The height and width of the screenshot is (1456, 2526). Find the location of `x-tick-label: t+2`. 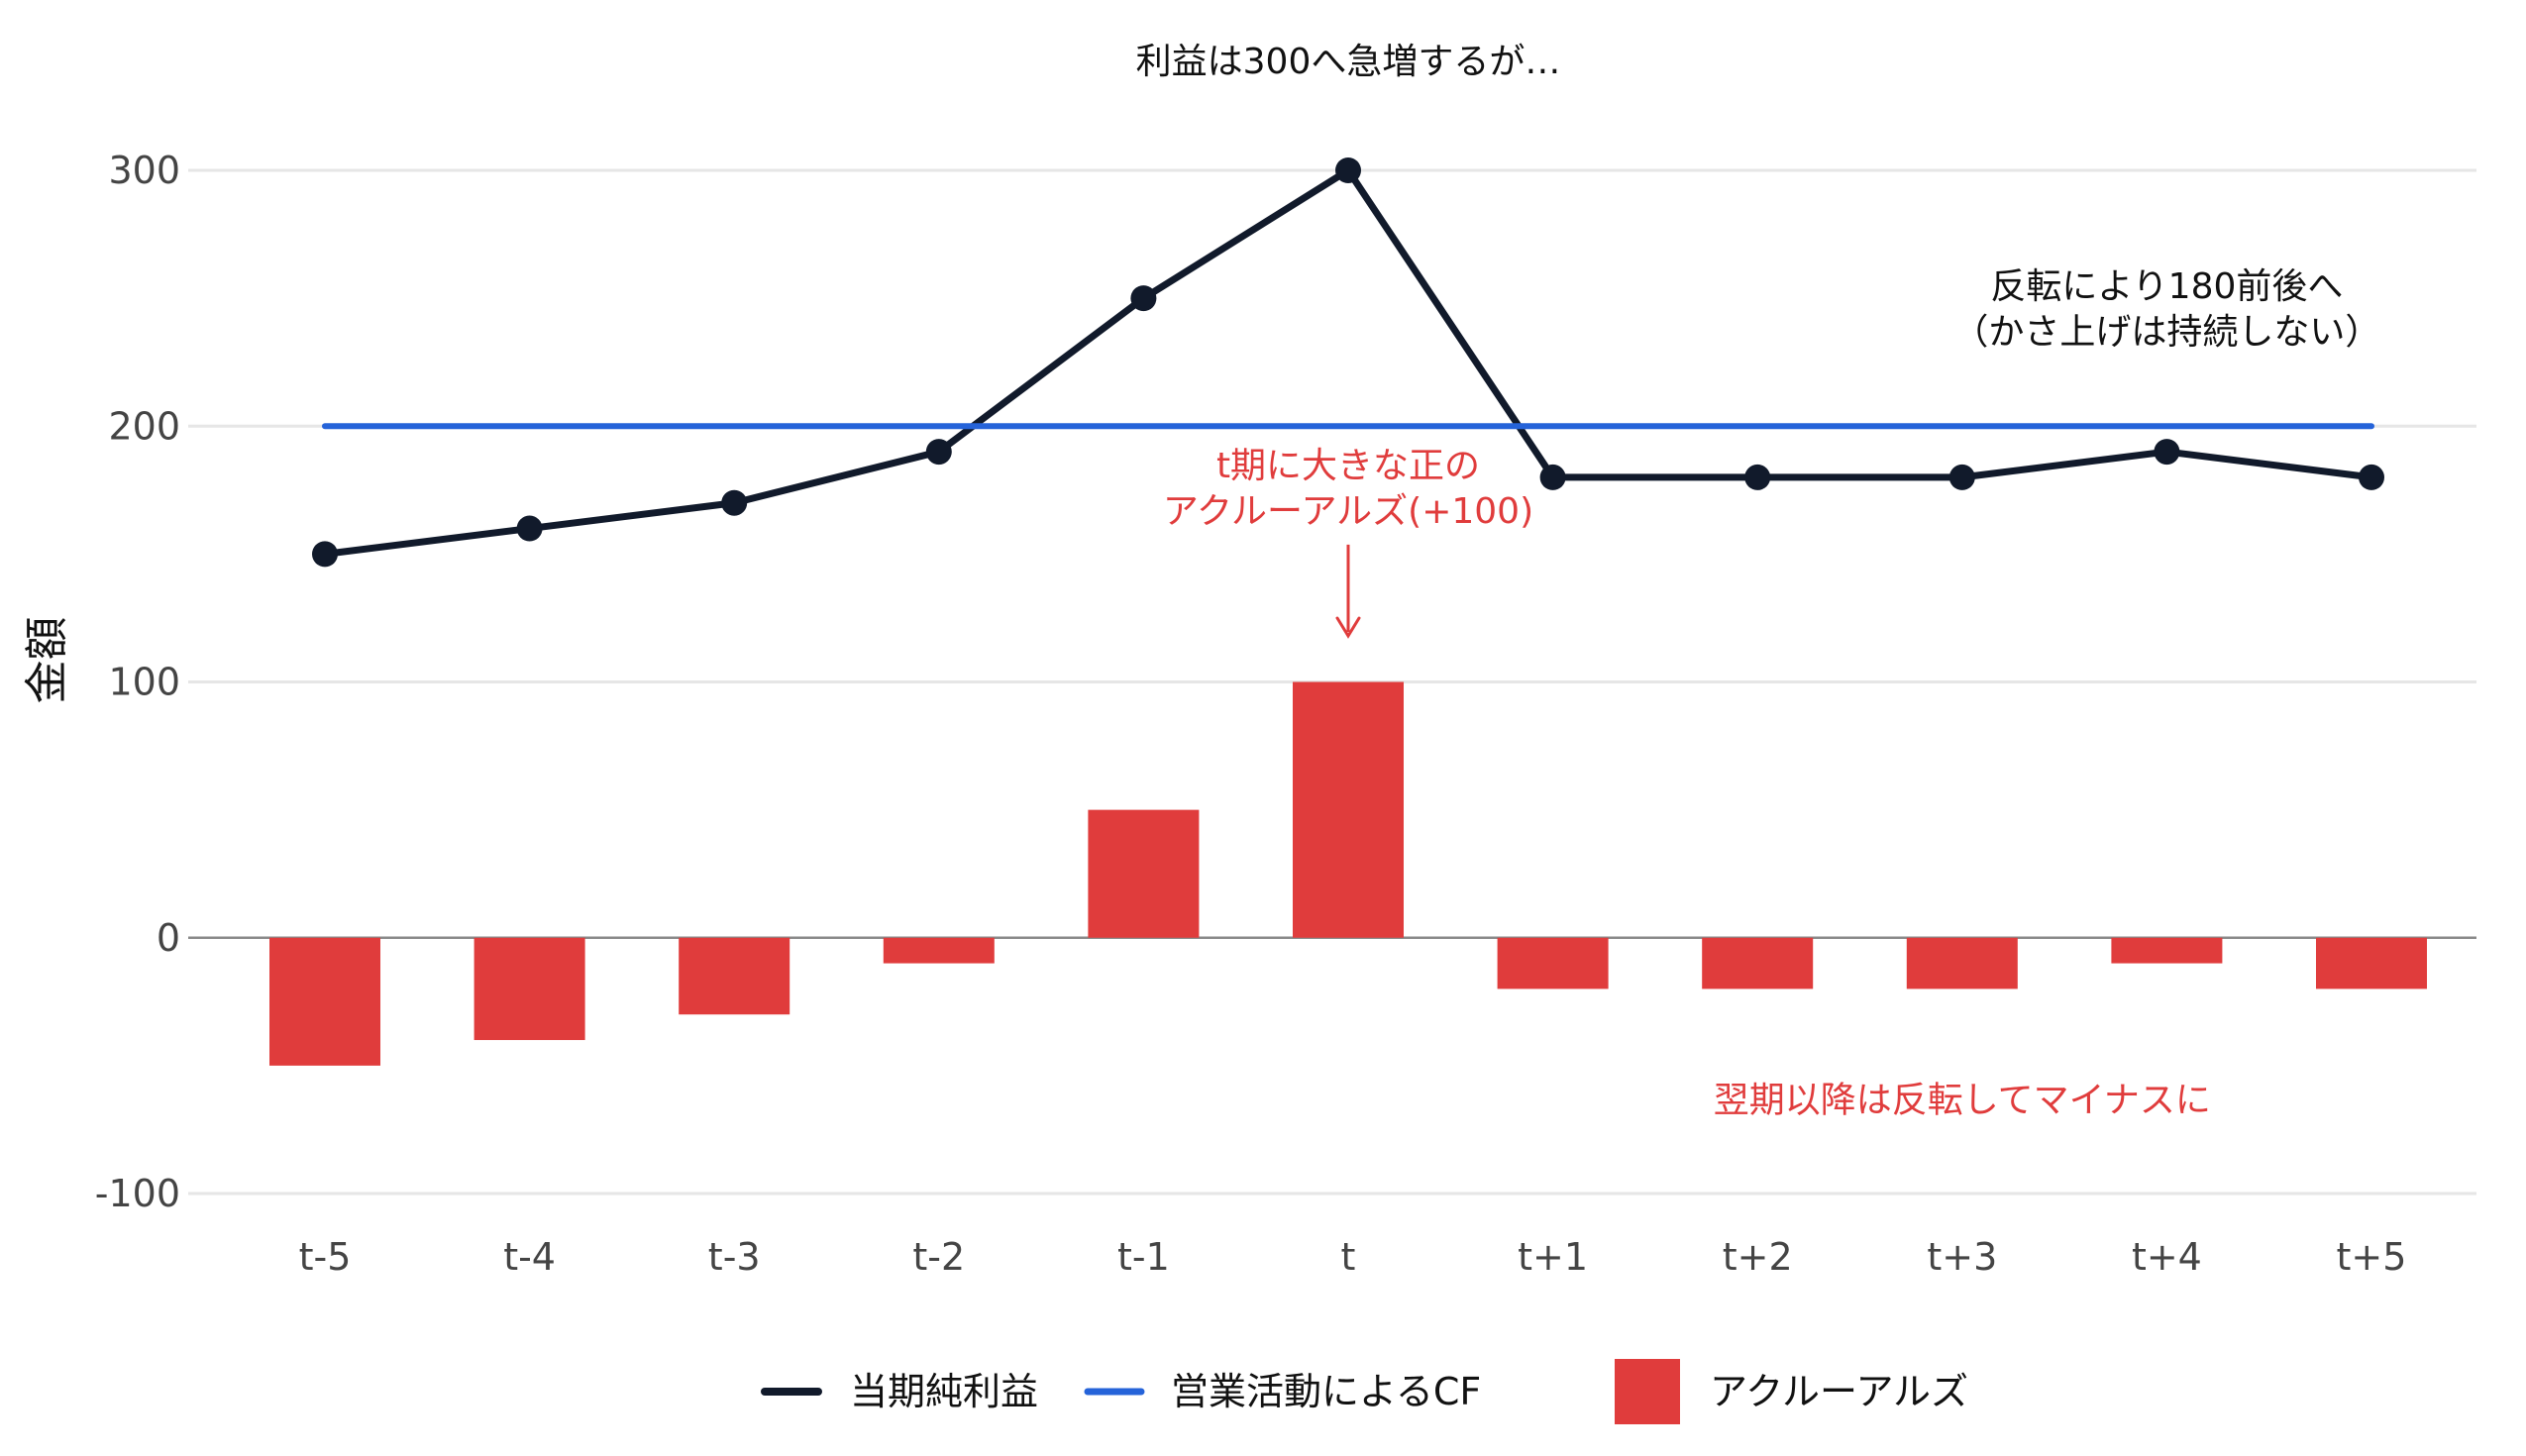

x-tick-label: t+2 is located at coordinates (1758, 1257).